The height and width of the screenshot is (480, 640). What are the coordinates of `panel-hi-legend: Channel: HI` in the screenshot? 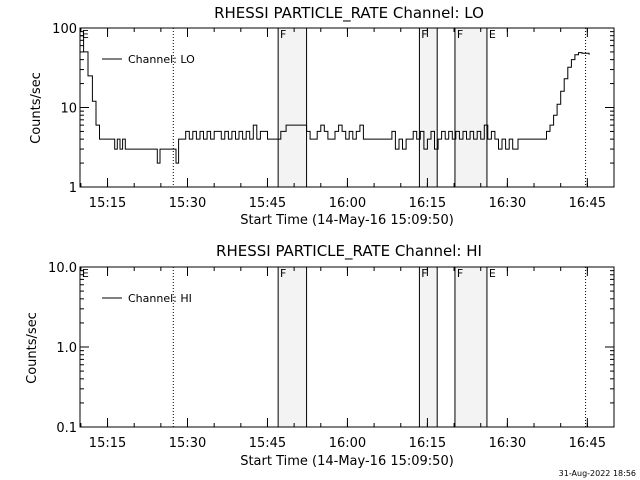 It's located at (147, 298).